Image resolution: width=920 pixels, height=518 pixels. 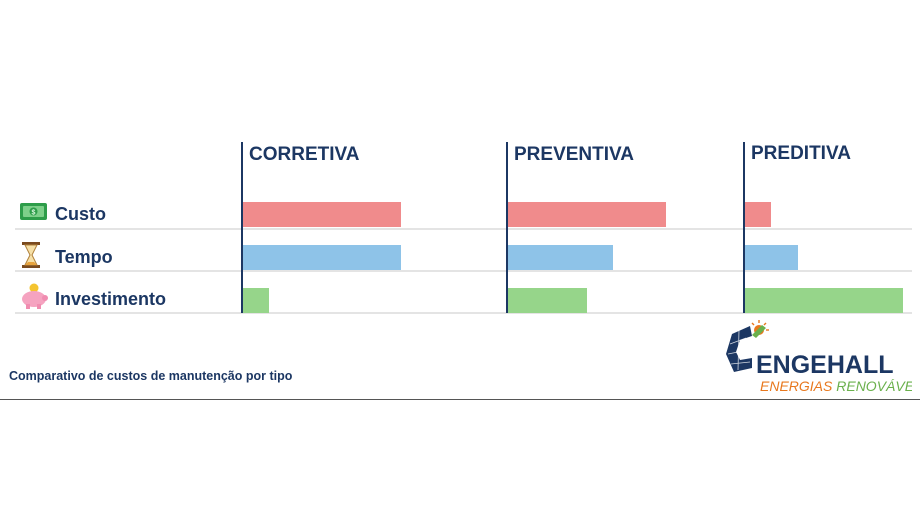 I want to click on row-label-tempo: Tempo, so click(x=84, y=257).